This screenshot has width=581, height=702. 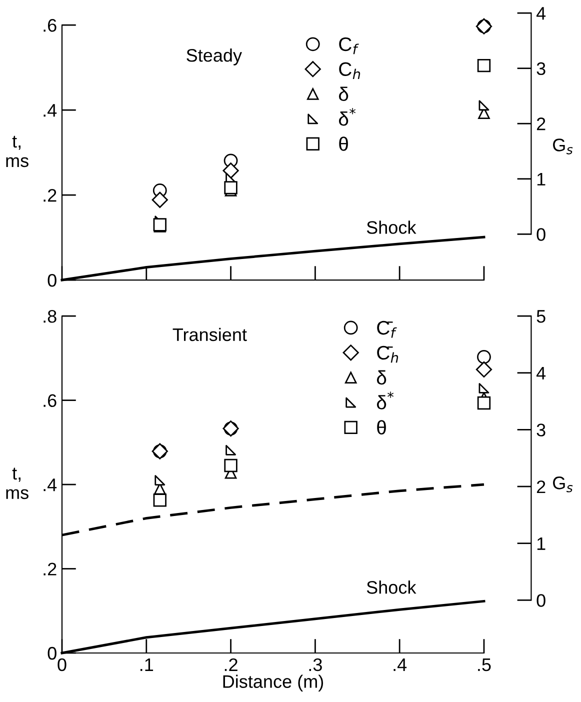 What do you see at coordinates (147, 664) in the screenshot?
I see `x-tick-label: .1` at bounding box center [147, 664].